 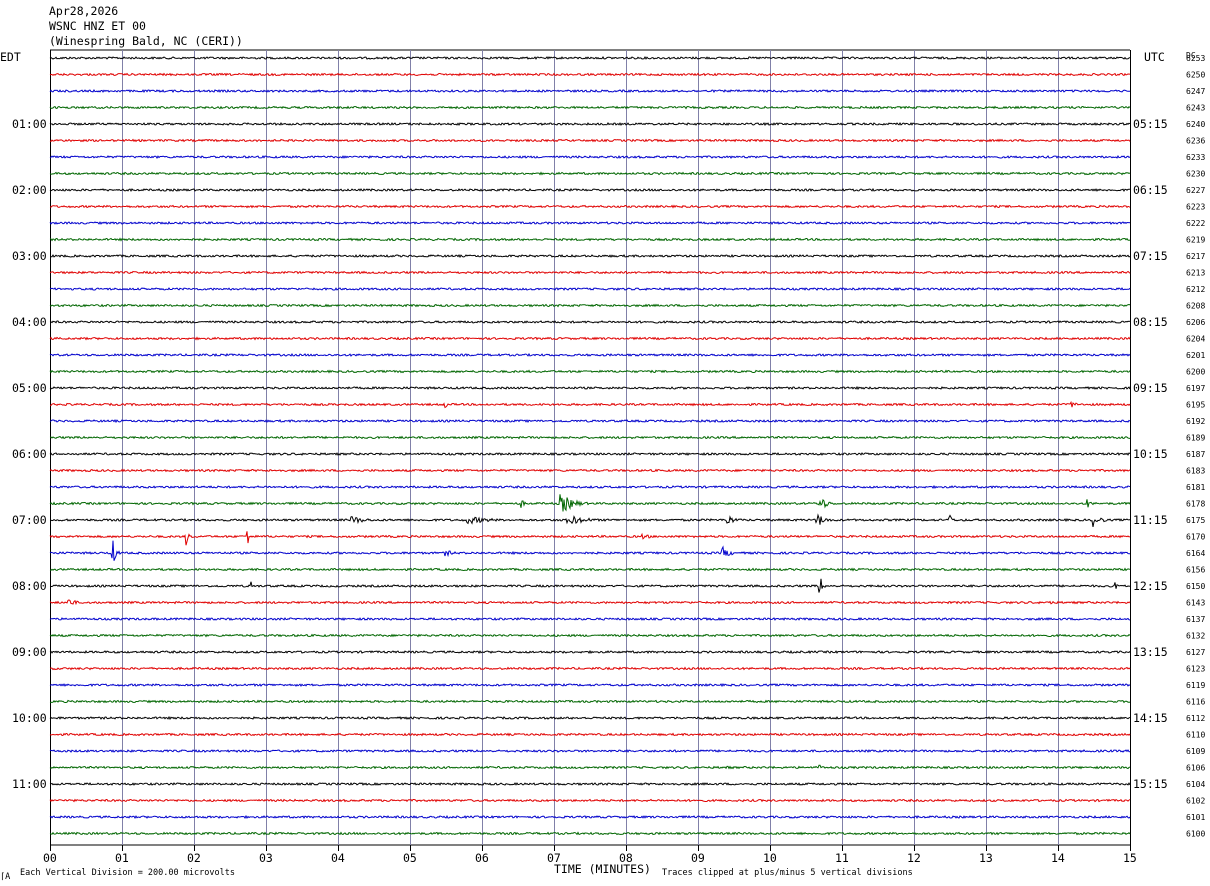 What do you see at coordinates (1195, 801) in the screenshot?
I see `dc-offset-label: 6102` at bounding box center [1195, 801].